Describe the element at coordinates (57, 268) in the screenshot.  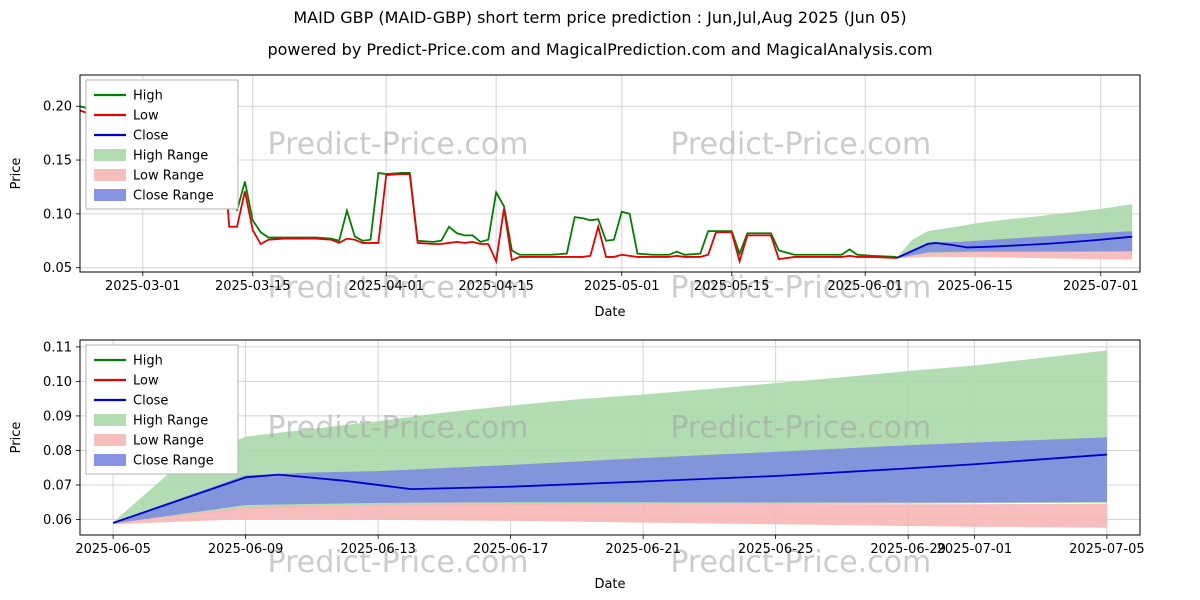
I see `y-tick-label: 0.05` at that location.